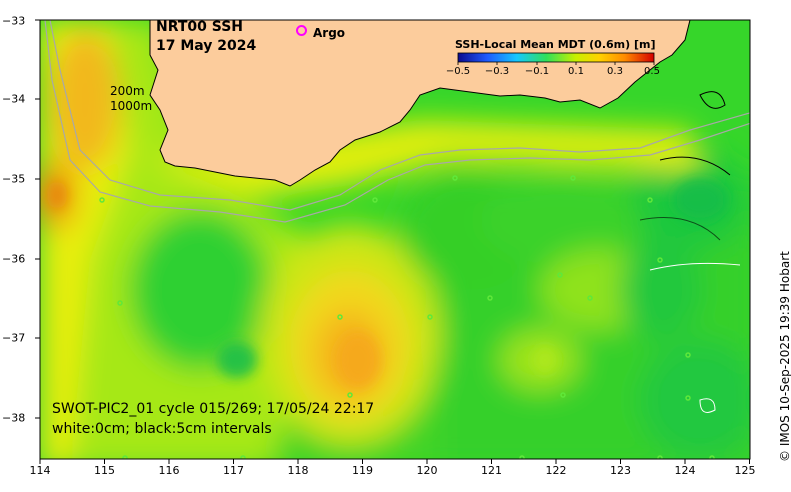 This screenshot has height=492, width=791. I want to click on x-tick-label: 118, so click(298, 470).